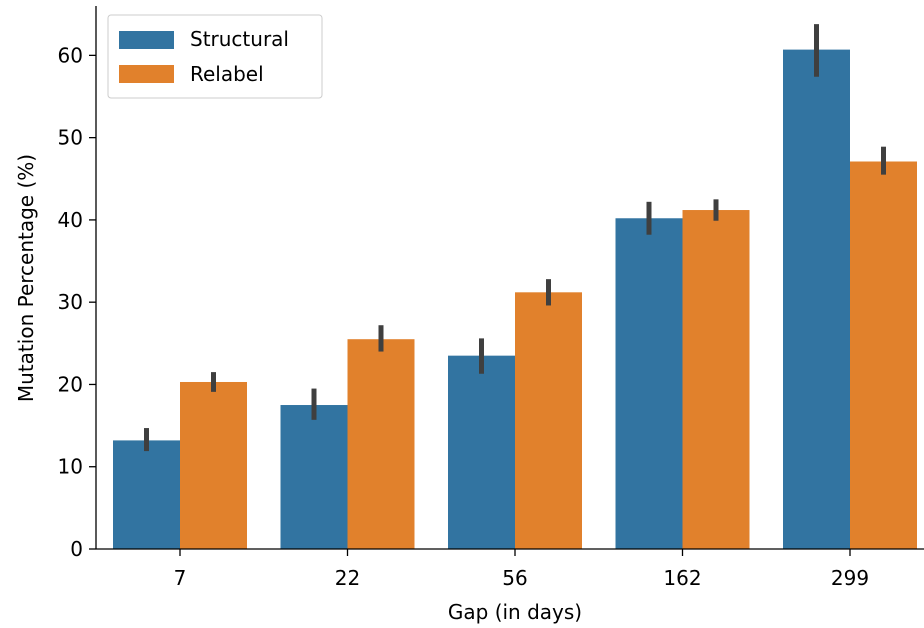  What do you see at coordinates (70, 302) in the screenshot?
I see `y-tick-label: 30` at bounding box center [70, 302].